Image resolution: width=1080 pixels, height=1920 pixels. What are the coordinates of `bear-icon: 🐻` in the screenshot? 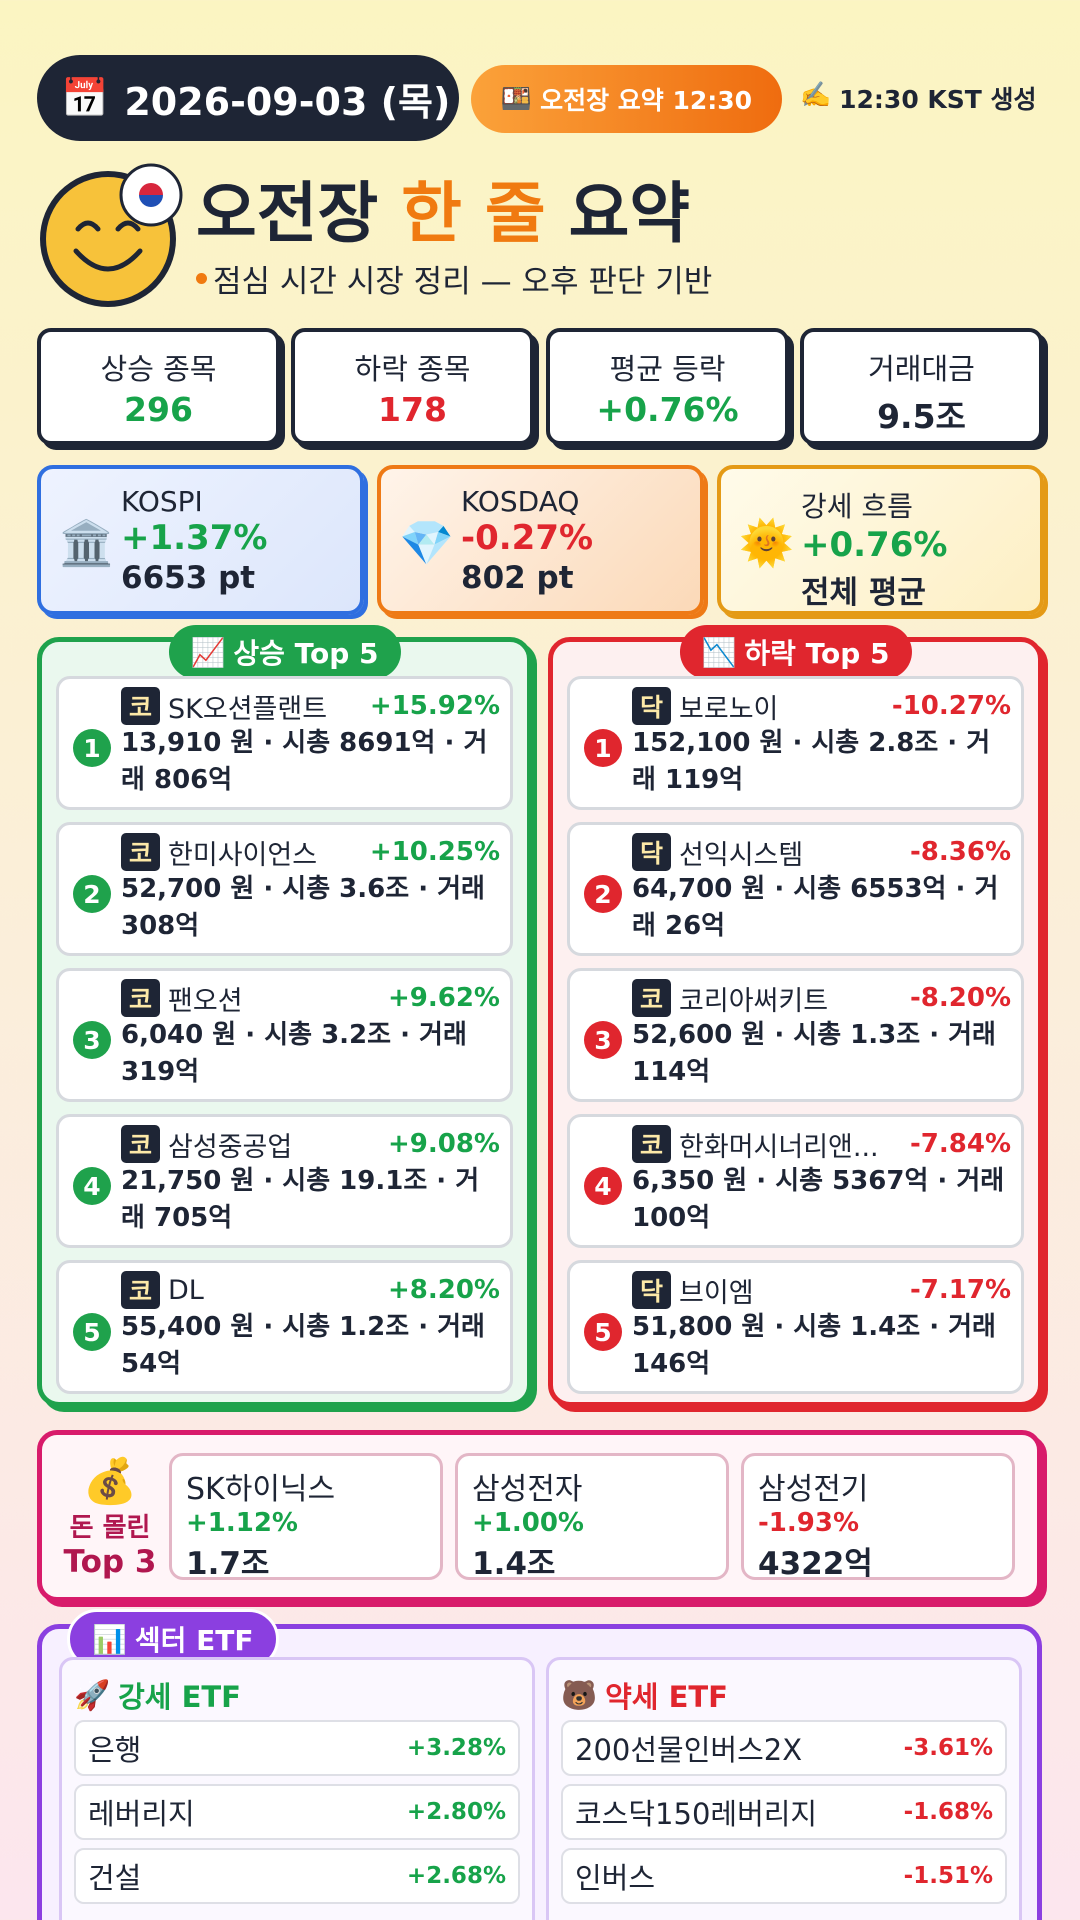 It's located at (579, 1694).